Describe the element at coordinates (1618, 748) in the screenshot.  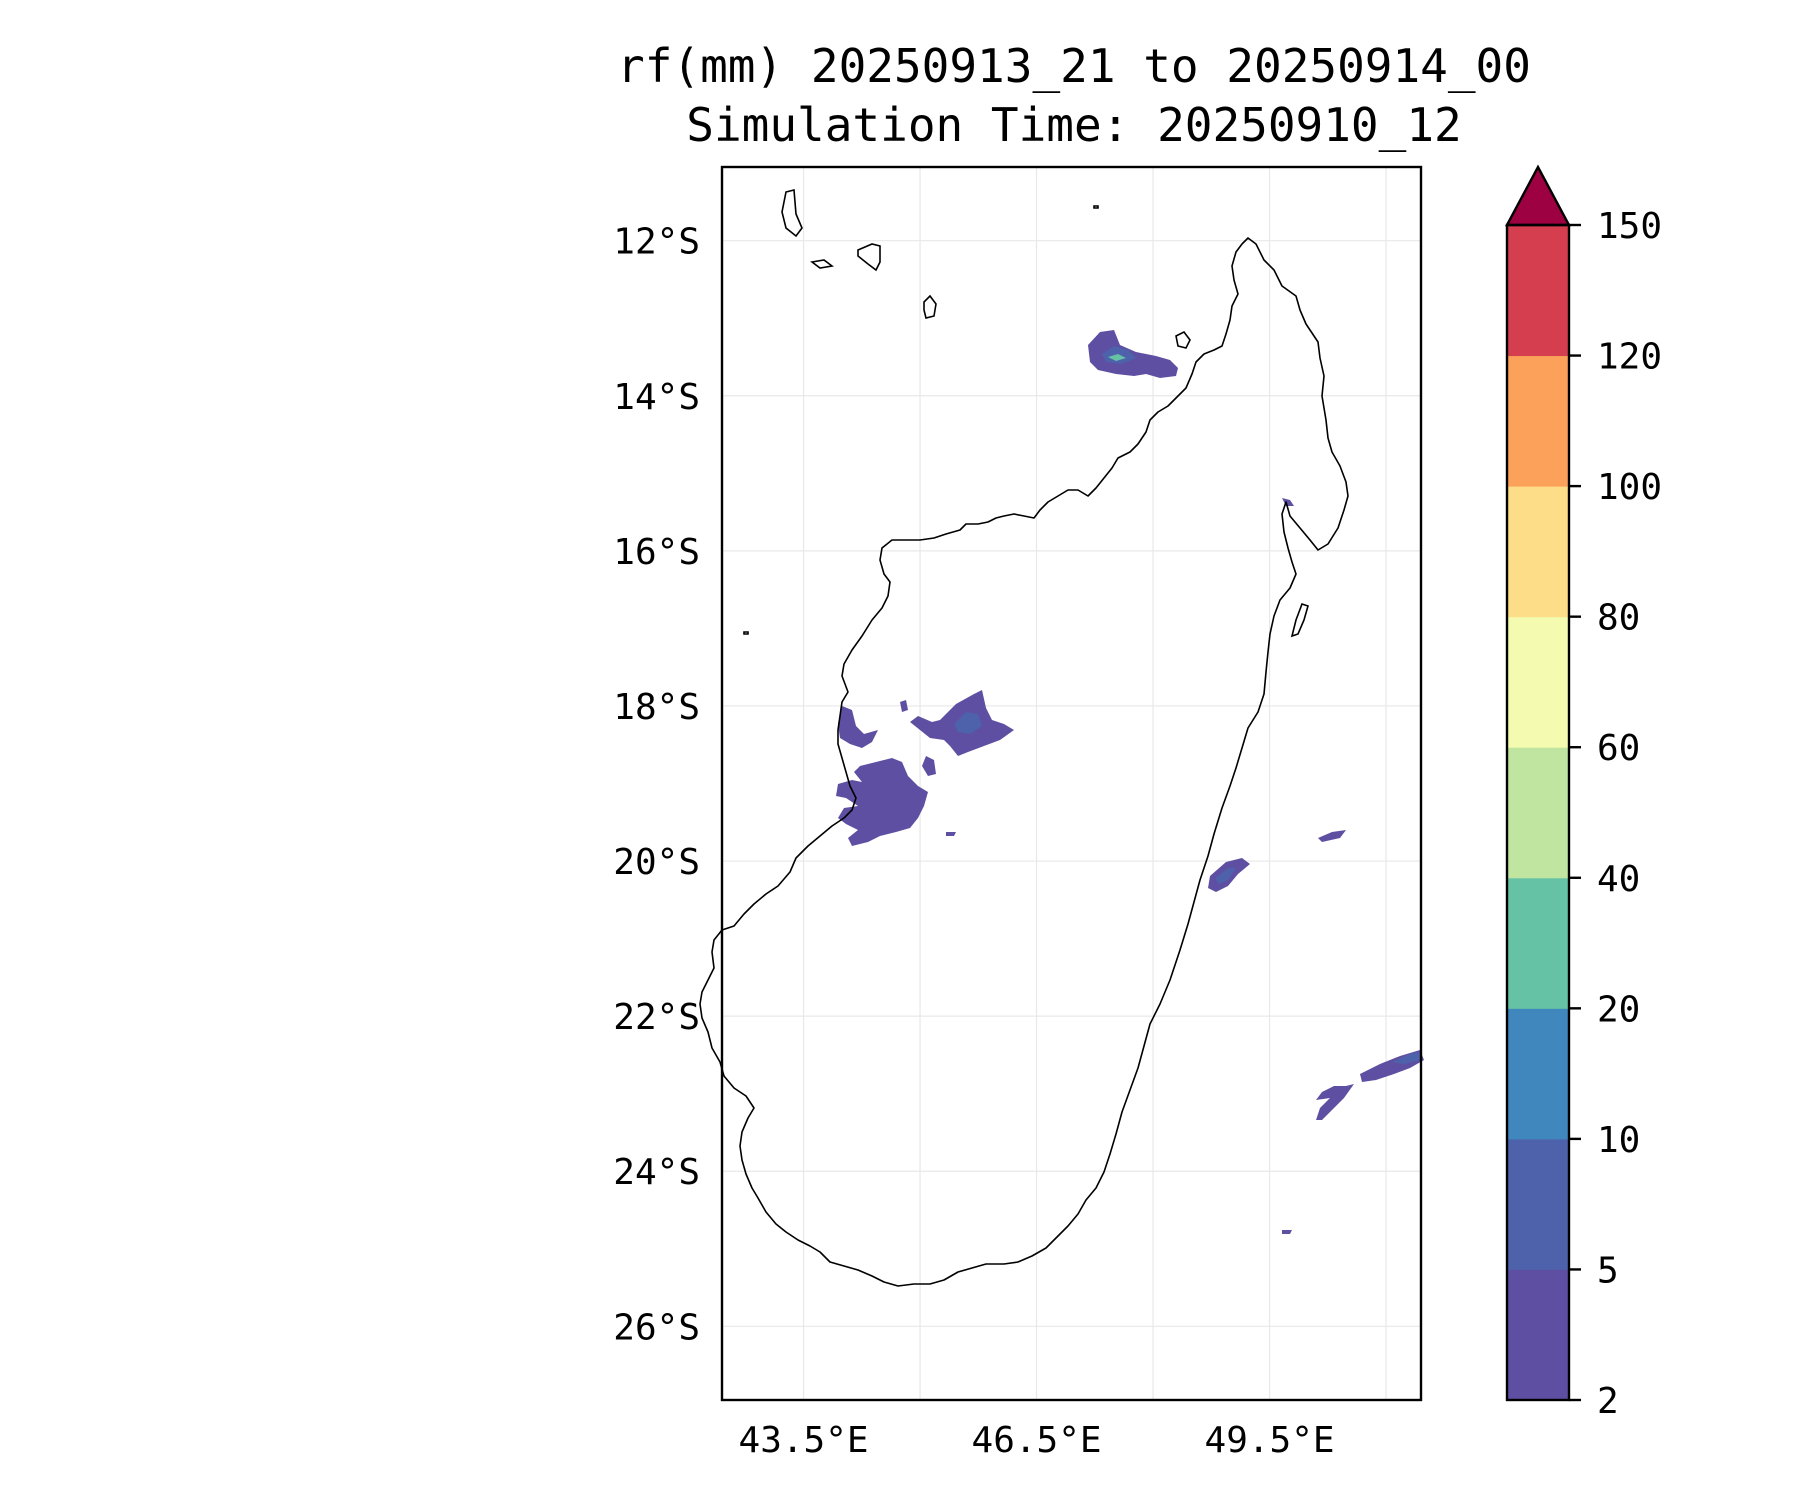
I see `colorbar-tick-label: 60` at that location.